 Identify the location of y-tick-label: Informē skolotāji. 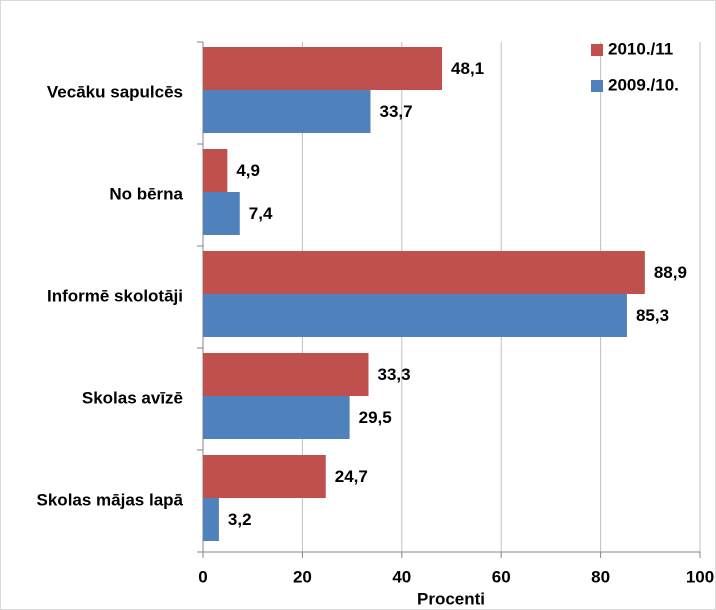
(115, 295).